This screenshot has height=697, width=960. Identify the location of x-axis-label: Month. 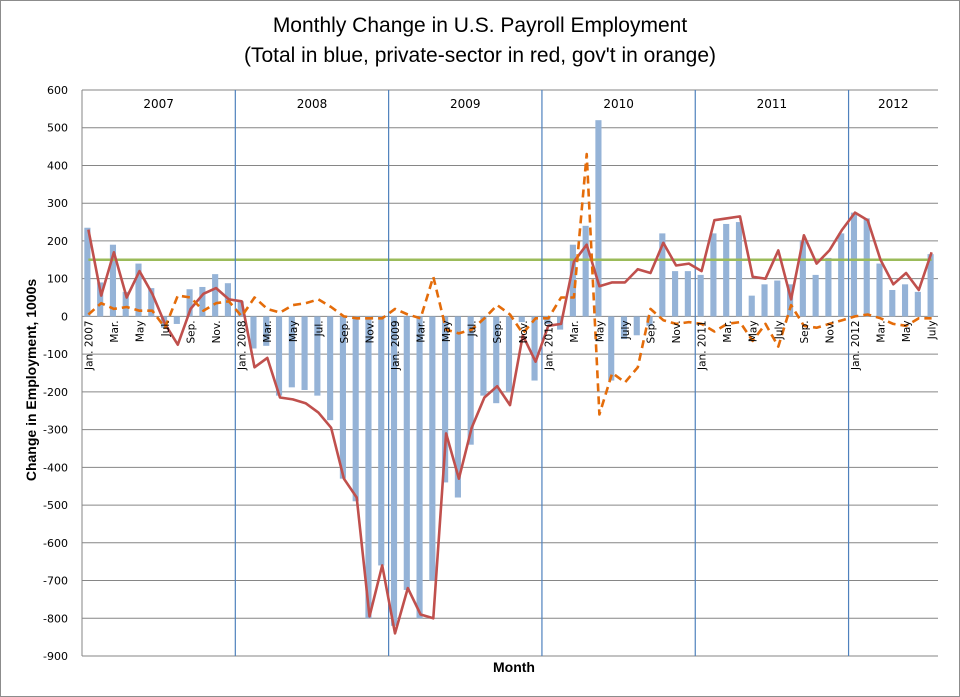
(514, 667).